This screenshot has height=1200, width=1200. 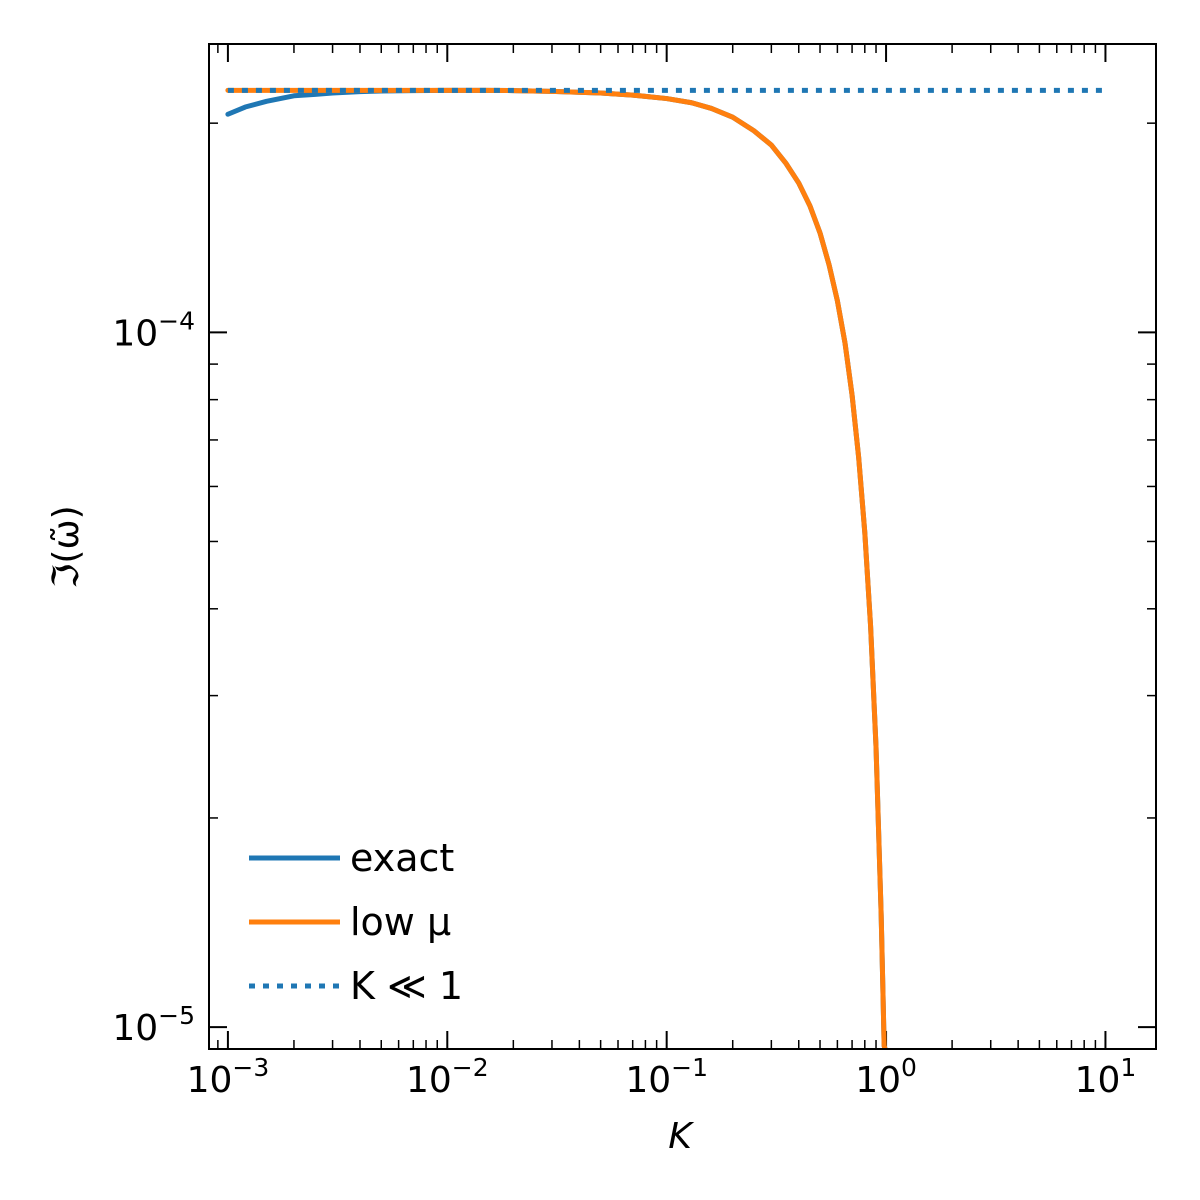 What do you see at coordinates (402, 858) in the screenshot?
I see `legend-label-0: exact` at bounding box center [402, 858].